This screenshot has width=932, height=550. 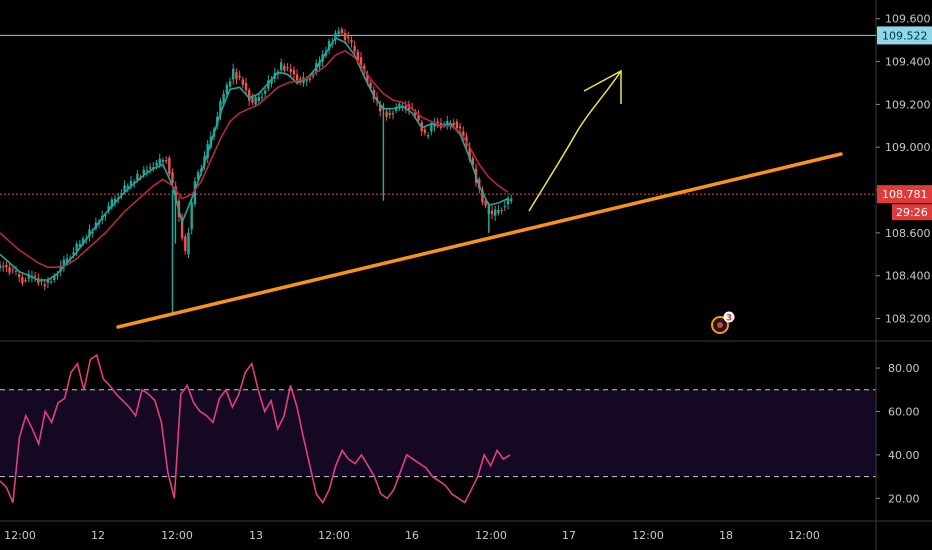 What do you see at coordinates (575, 141) in the screenshot?
I see `arrow-annotation` at bounding box center [575, 141].